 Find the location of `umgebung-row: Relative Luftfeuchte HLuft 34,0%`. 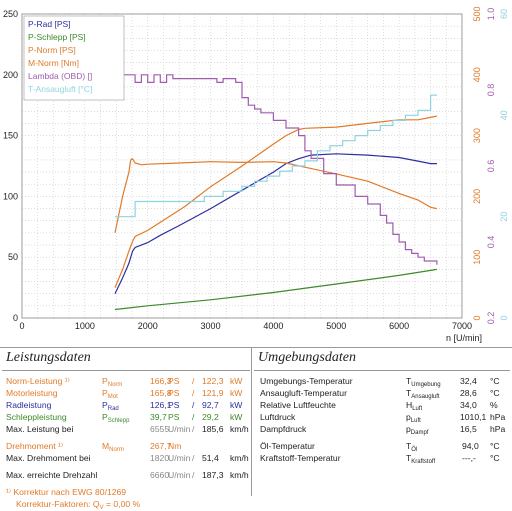

umgebung-row: Relative Luftfeuchte HLuft 34,0% is located at coordinates (382, 406).